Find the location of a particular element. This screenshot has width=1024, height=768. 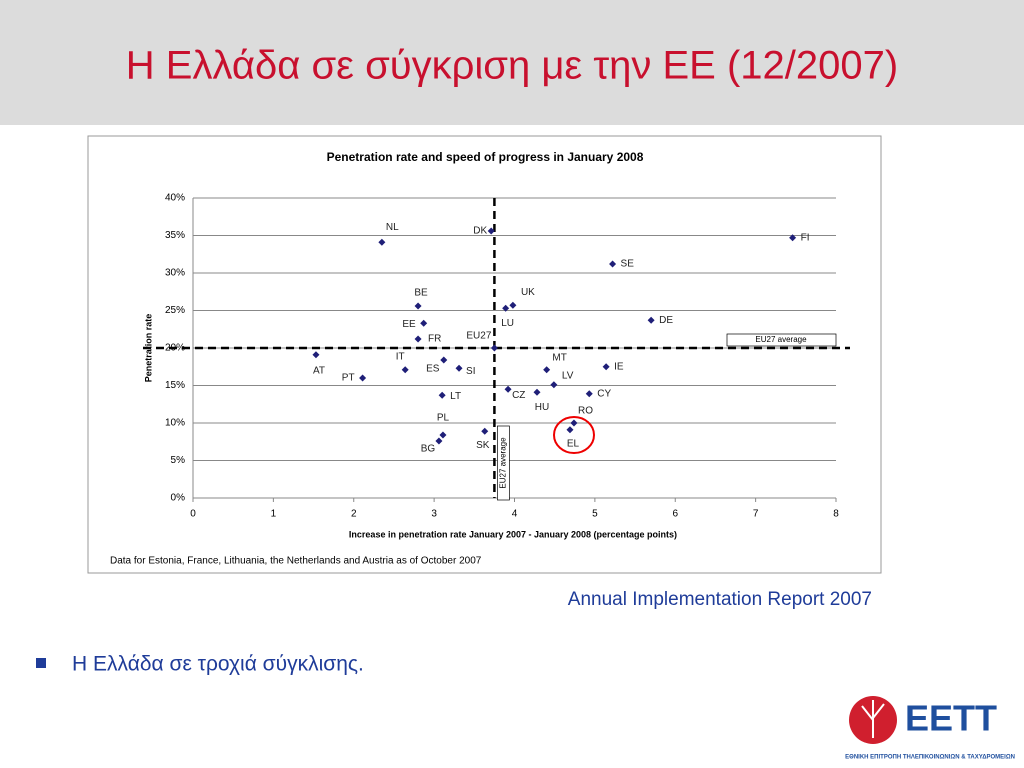

x-tick-label: 6 is located at coordinates (675, 514).